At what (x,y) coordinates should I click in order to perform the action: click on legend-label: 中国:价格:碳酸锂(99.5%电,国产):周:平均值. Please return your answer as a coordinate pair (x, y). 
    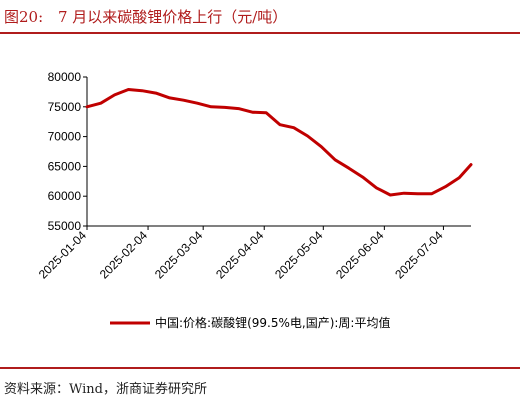
    Looking at the image, I should click on (272, 322).